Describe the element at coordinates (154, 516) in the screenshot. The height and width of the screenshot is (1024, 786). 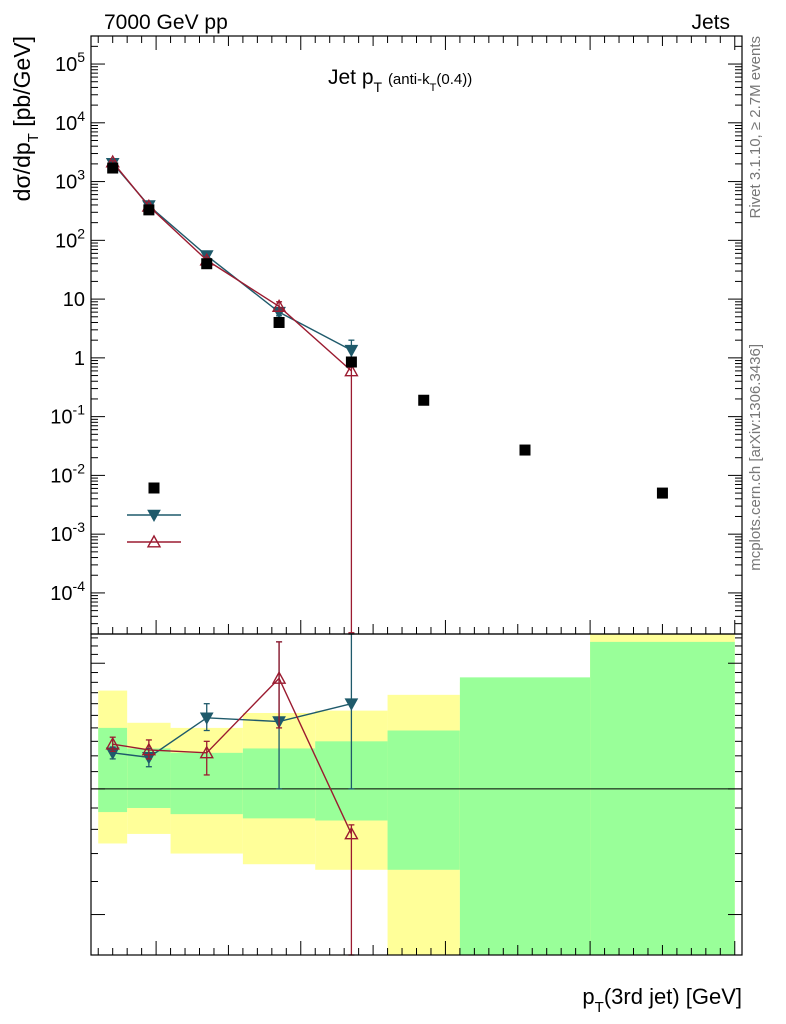
I see `legend-marker-herwig` at that location.